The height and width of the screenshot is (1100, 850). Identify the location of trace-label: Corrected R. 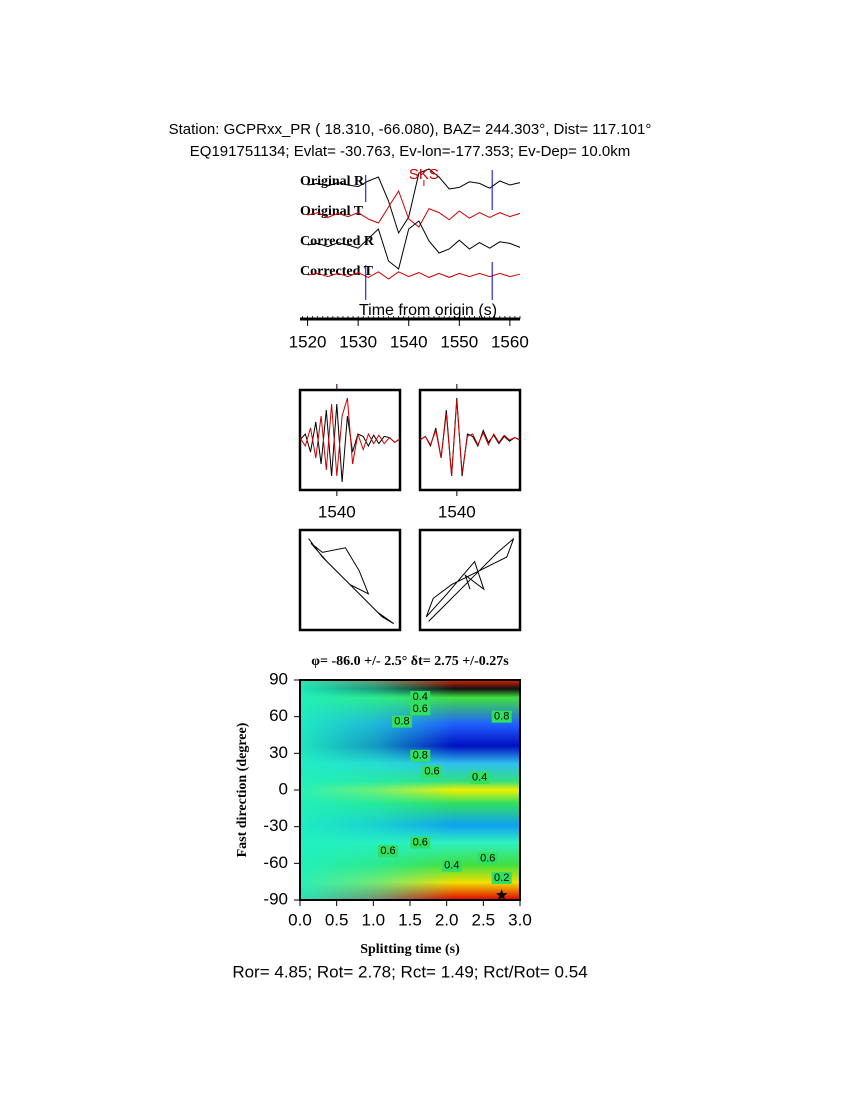
(337, 241).